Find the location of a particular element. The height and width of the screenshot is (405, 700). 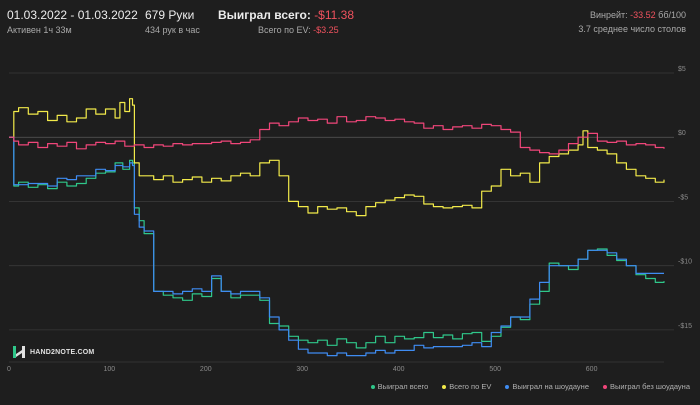

y-tick-label: $0 is located at coordinates (682, 133).